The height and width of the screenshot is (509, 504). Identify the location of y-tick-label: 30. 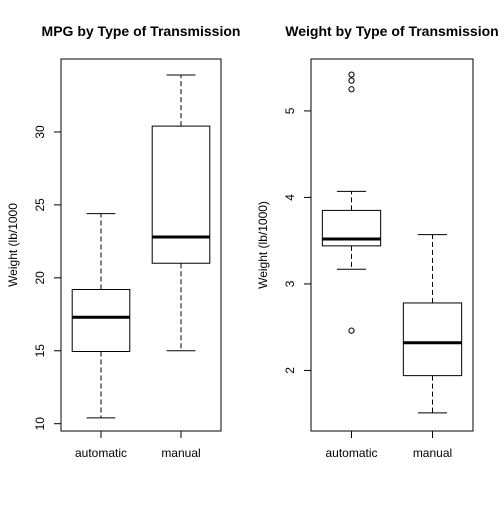
(40, 132).